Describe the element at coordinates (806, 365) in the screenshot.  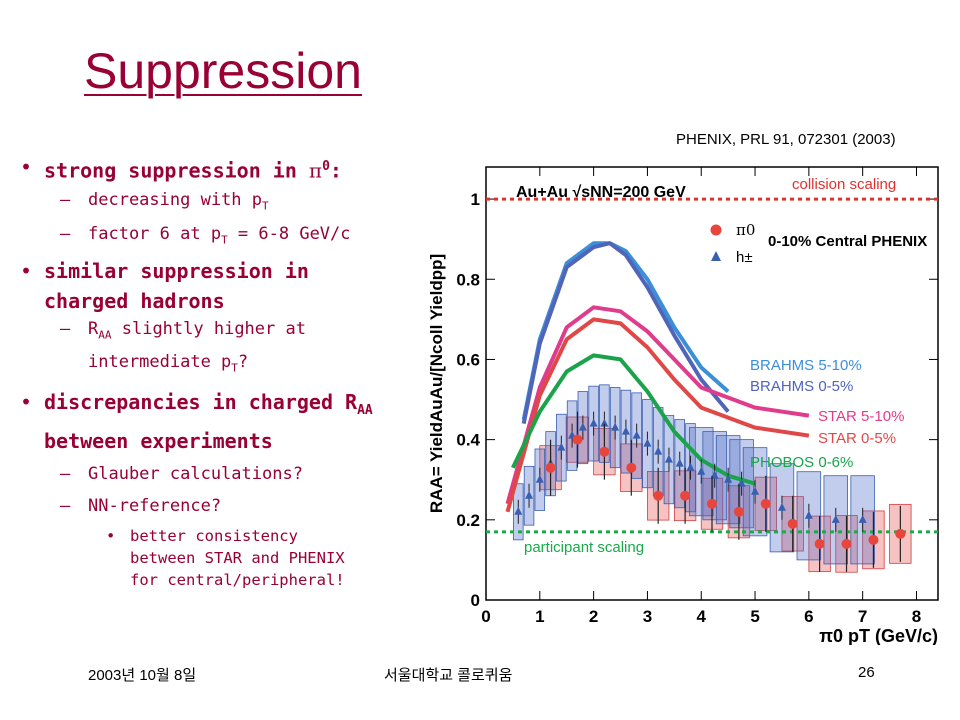
I see `curve-label: BRAHMS 5-10%` at that location.